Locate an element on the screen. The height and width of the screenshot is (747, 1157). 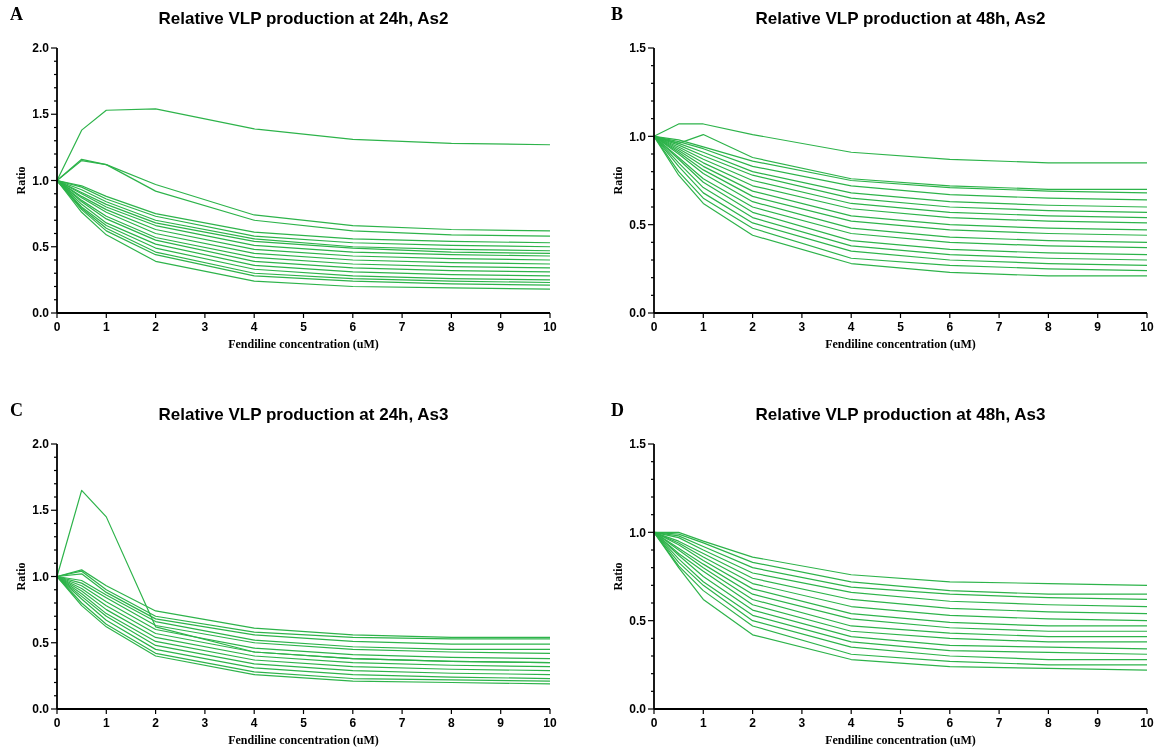
text: B is located at coordinates (617, 14).